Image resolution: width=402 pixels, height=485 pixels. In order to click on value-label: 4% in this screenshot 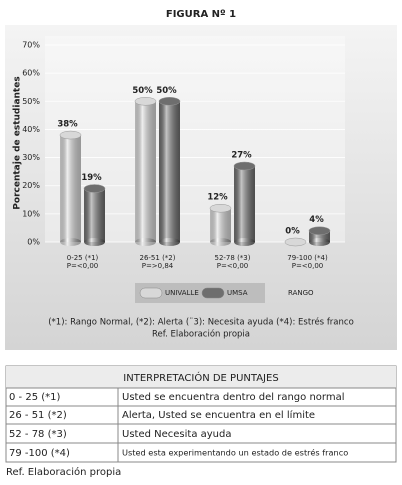, I will do `click(316, 220)`.